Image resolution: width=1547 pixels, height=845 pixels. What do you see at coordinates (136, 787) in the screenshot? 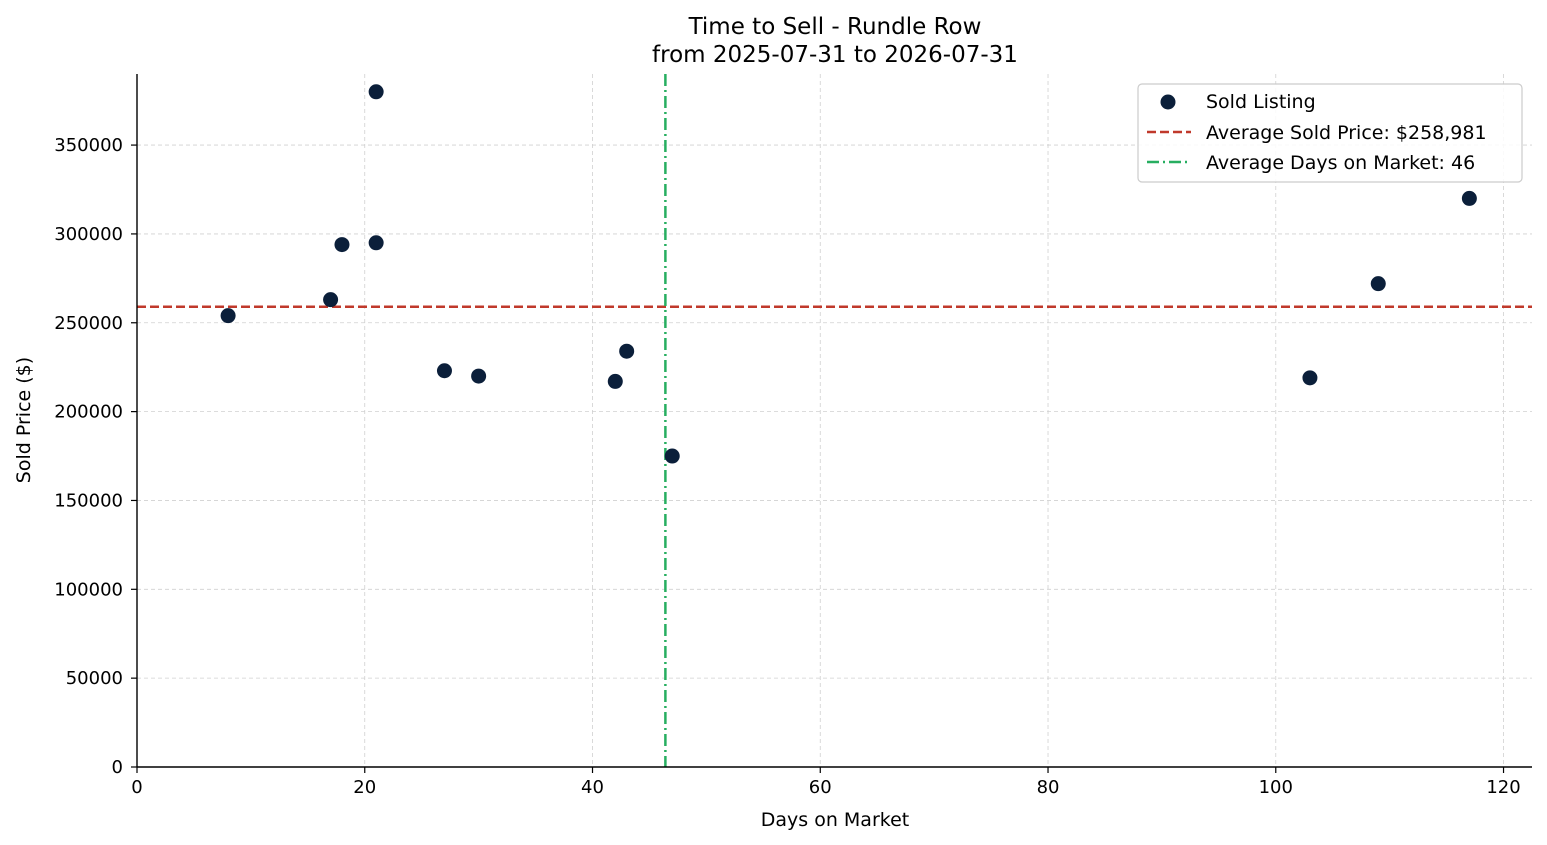
I see `x-tick-label: 0` at bounding box center [136, 787].